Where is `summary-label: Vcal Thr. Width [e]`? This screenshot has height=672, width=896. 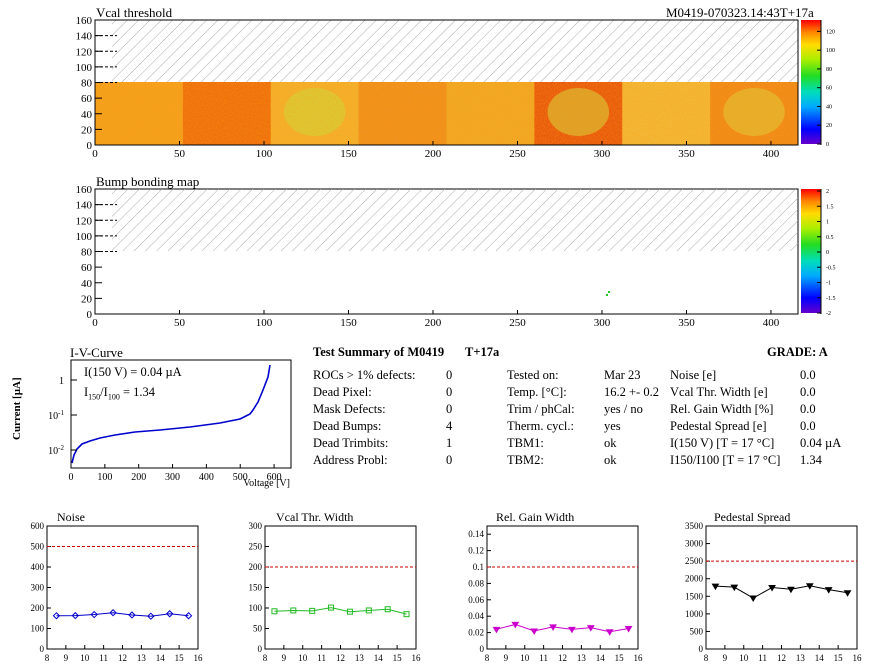 summary-label: Vcal Thr. Width [e] is located at coordinates (719, 392).